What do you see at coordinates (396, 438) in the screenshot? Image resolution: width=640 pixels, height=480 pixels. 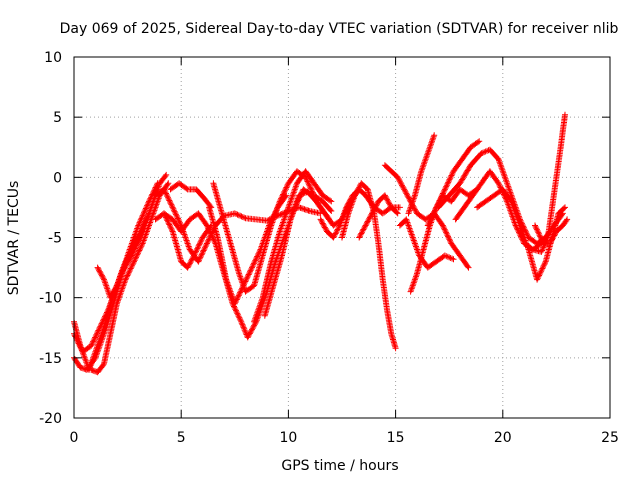 I see `x-tick-label: 15` at bounding box center [396, 438].